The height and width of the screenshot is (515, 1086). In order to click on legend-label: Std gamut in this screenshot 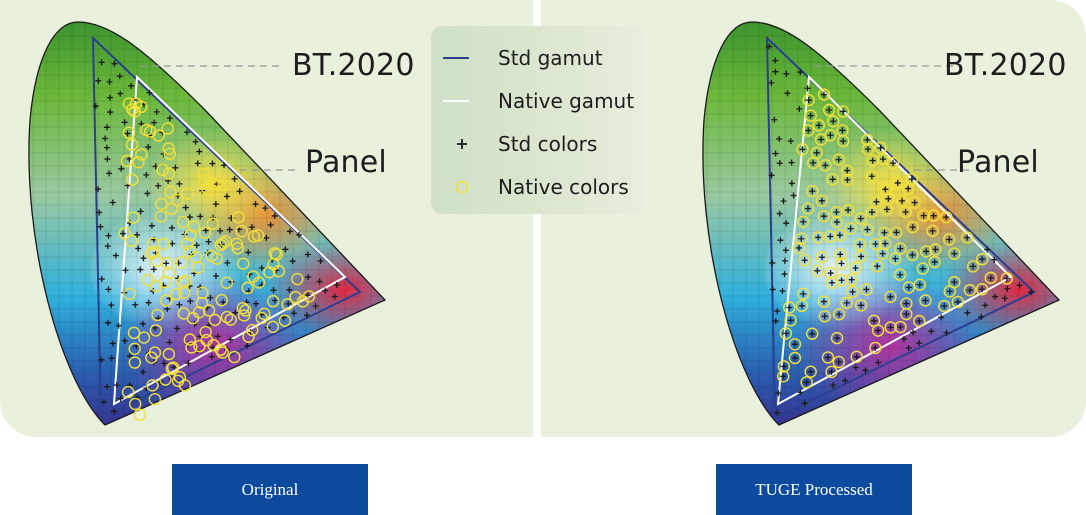, I will do `click(550, 58)`.